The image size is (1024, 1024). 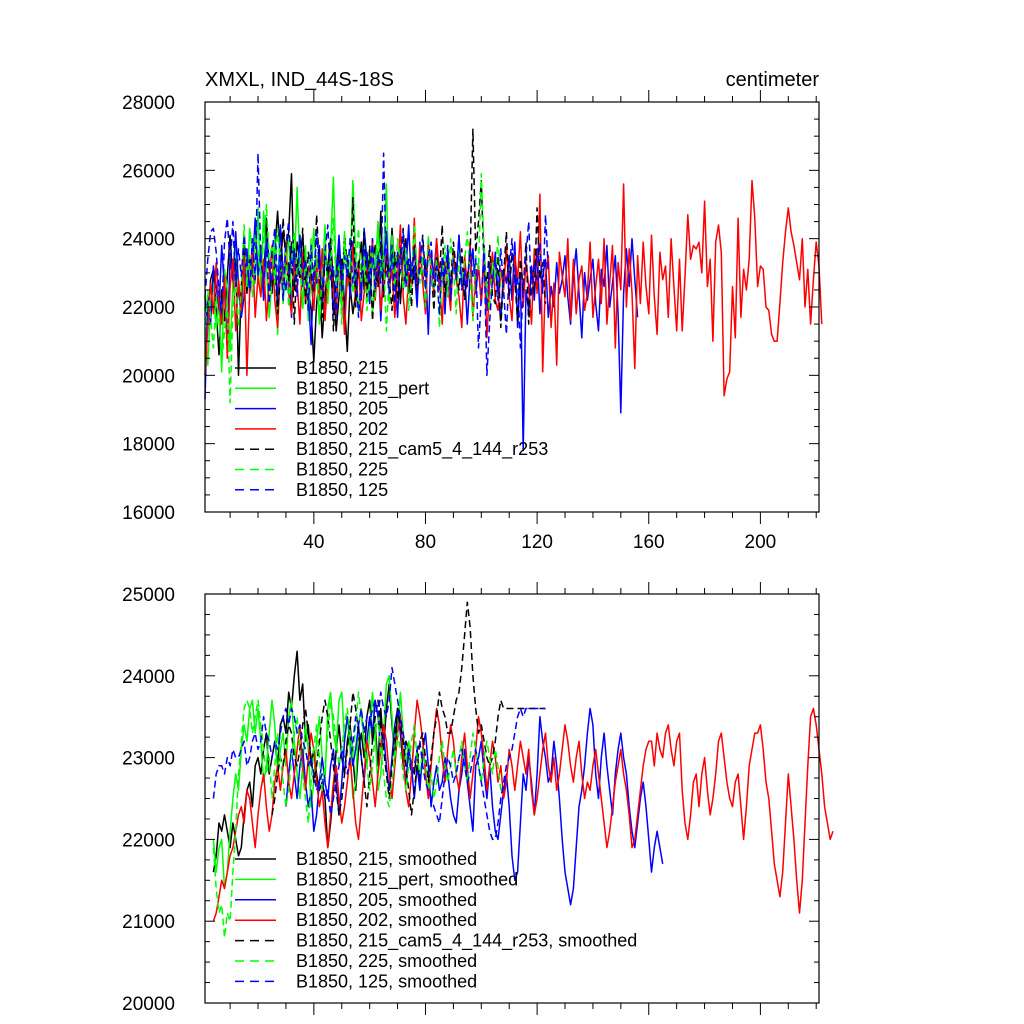 I want to click on y-tick-label: 25000, so click(x=148, y=595).